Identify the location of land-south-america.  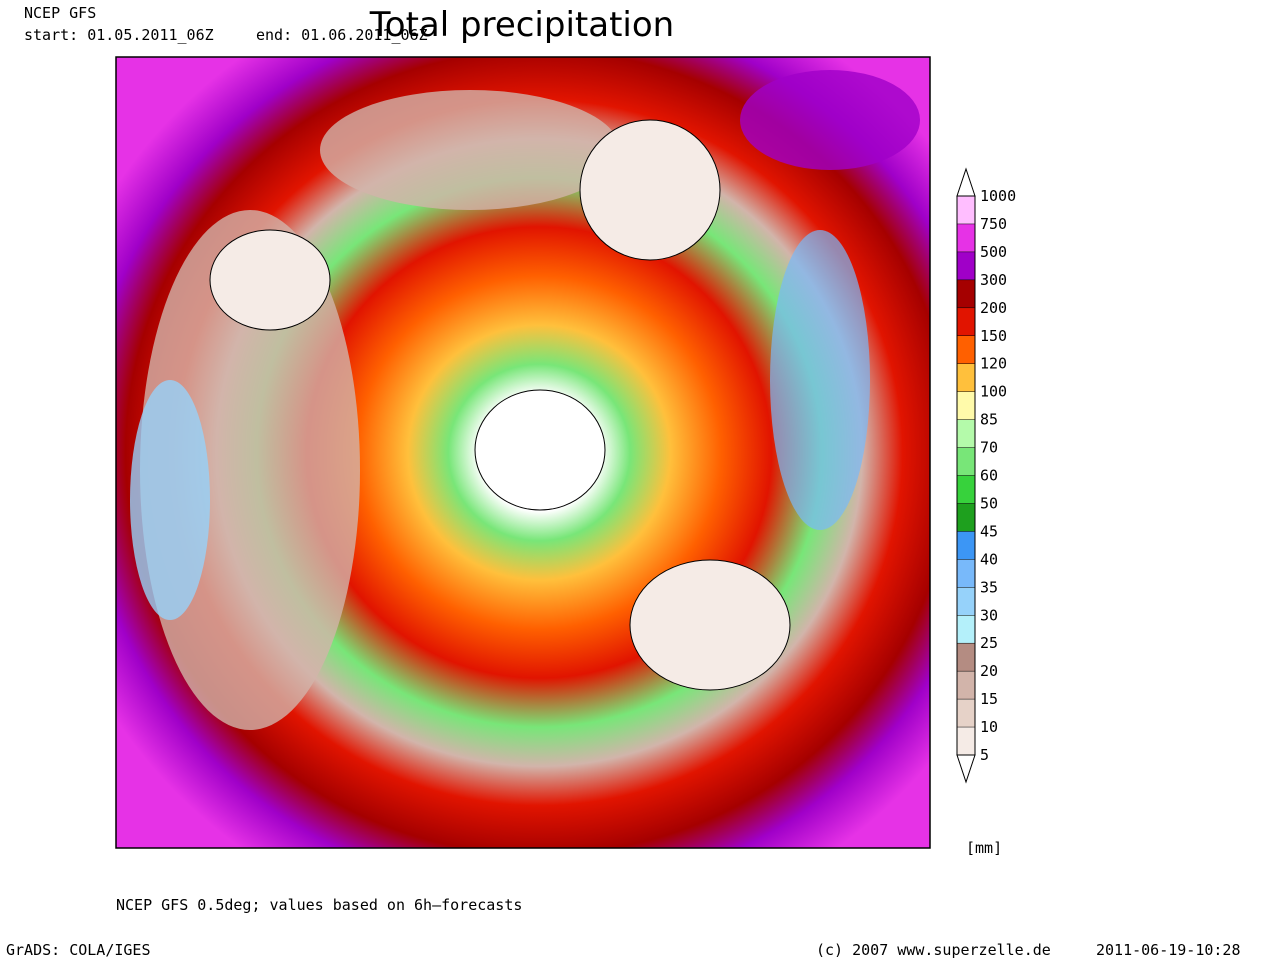
(270, 280).